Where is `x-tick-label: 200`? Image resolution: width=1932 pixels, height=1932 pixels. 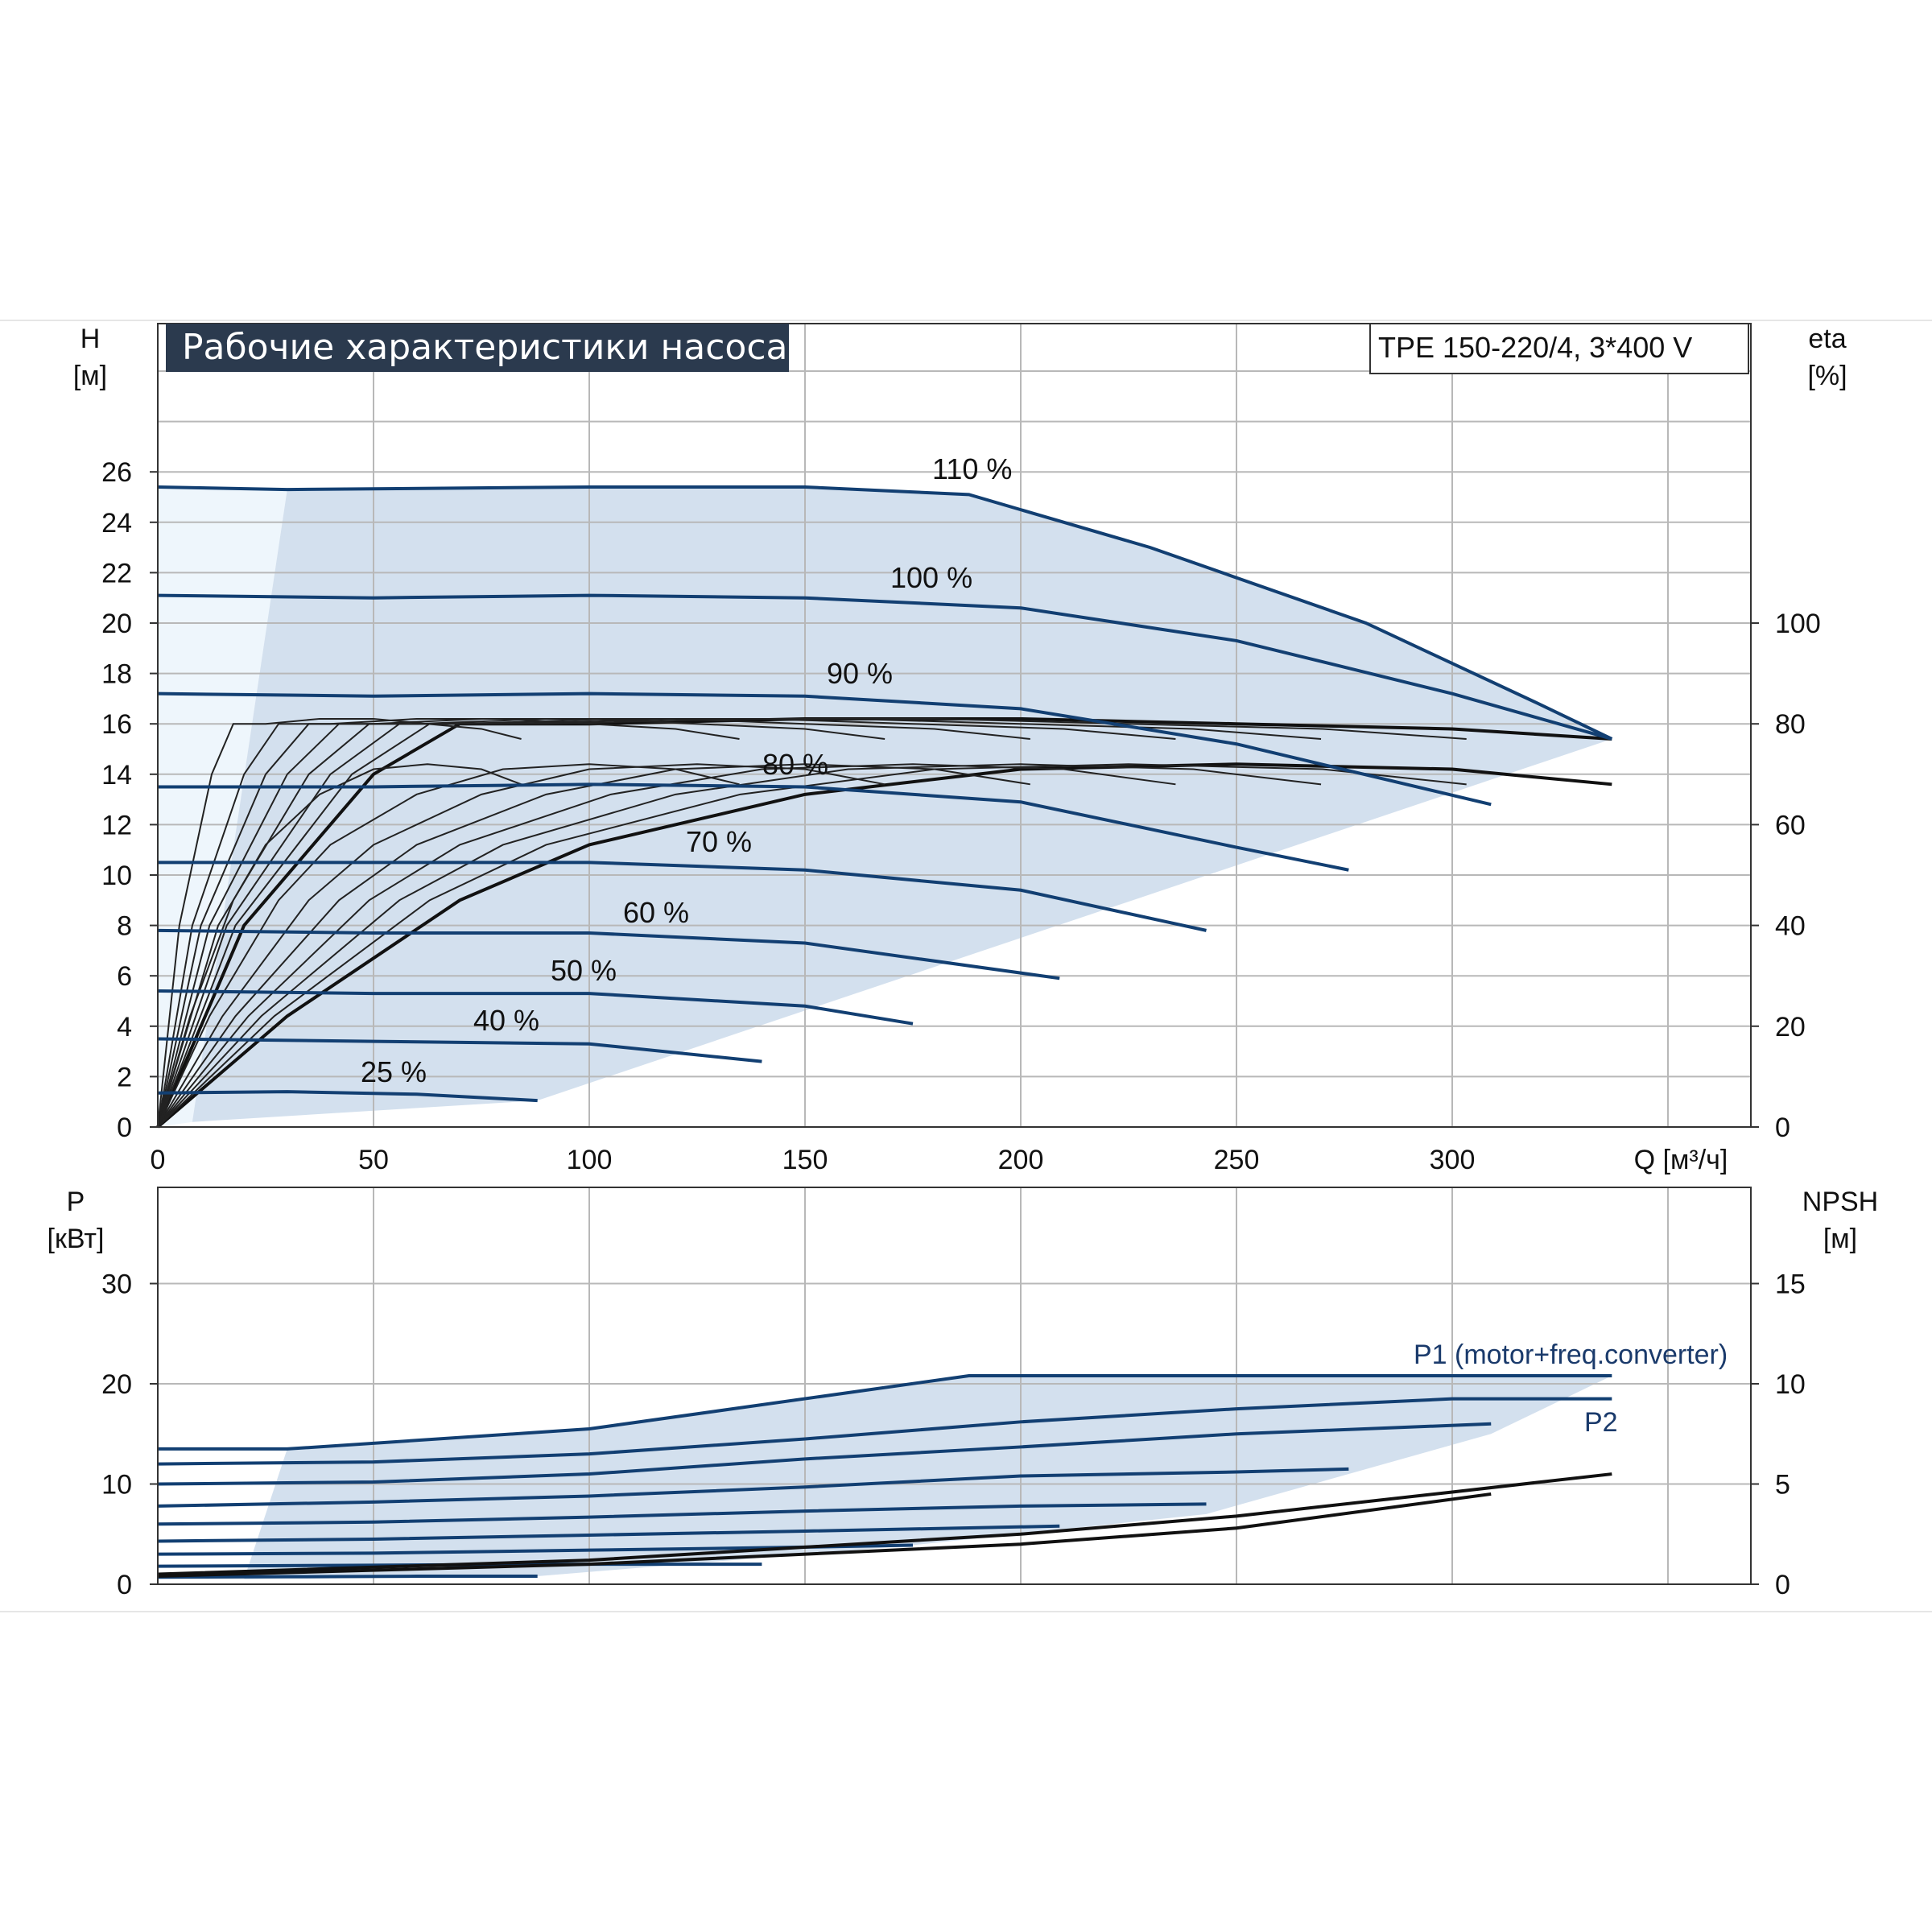 x-tick-label: 200 is located at coordinates (1021, 1160).